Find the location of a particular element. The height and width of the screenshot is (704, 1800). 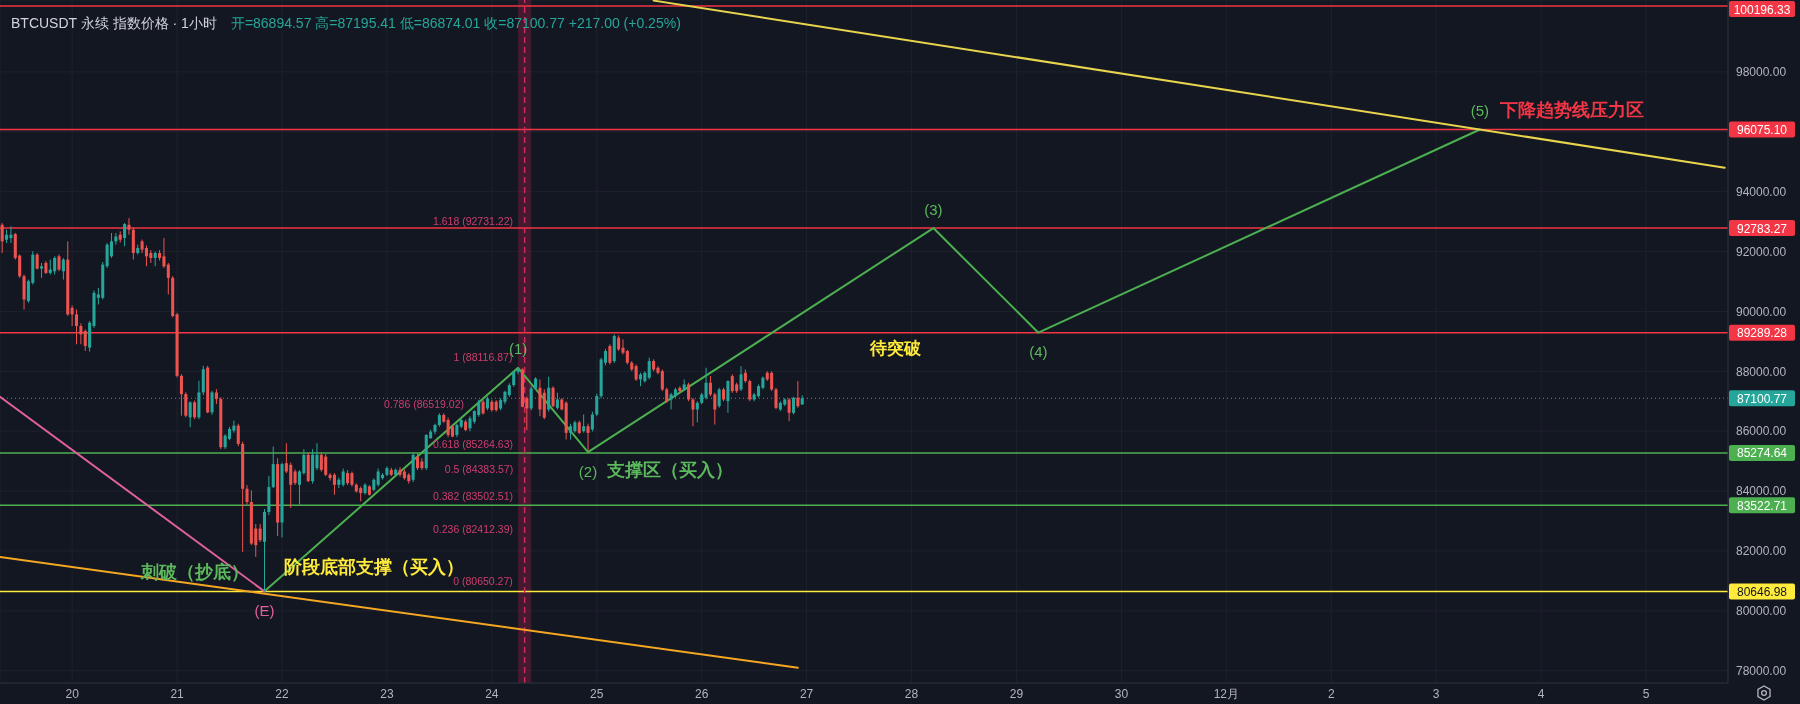

y-tick-label: 98000.00 is located at coordinates (1761, 72).